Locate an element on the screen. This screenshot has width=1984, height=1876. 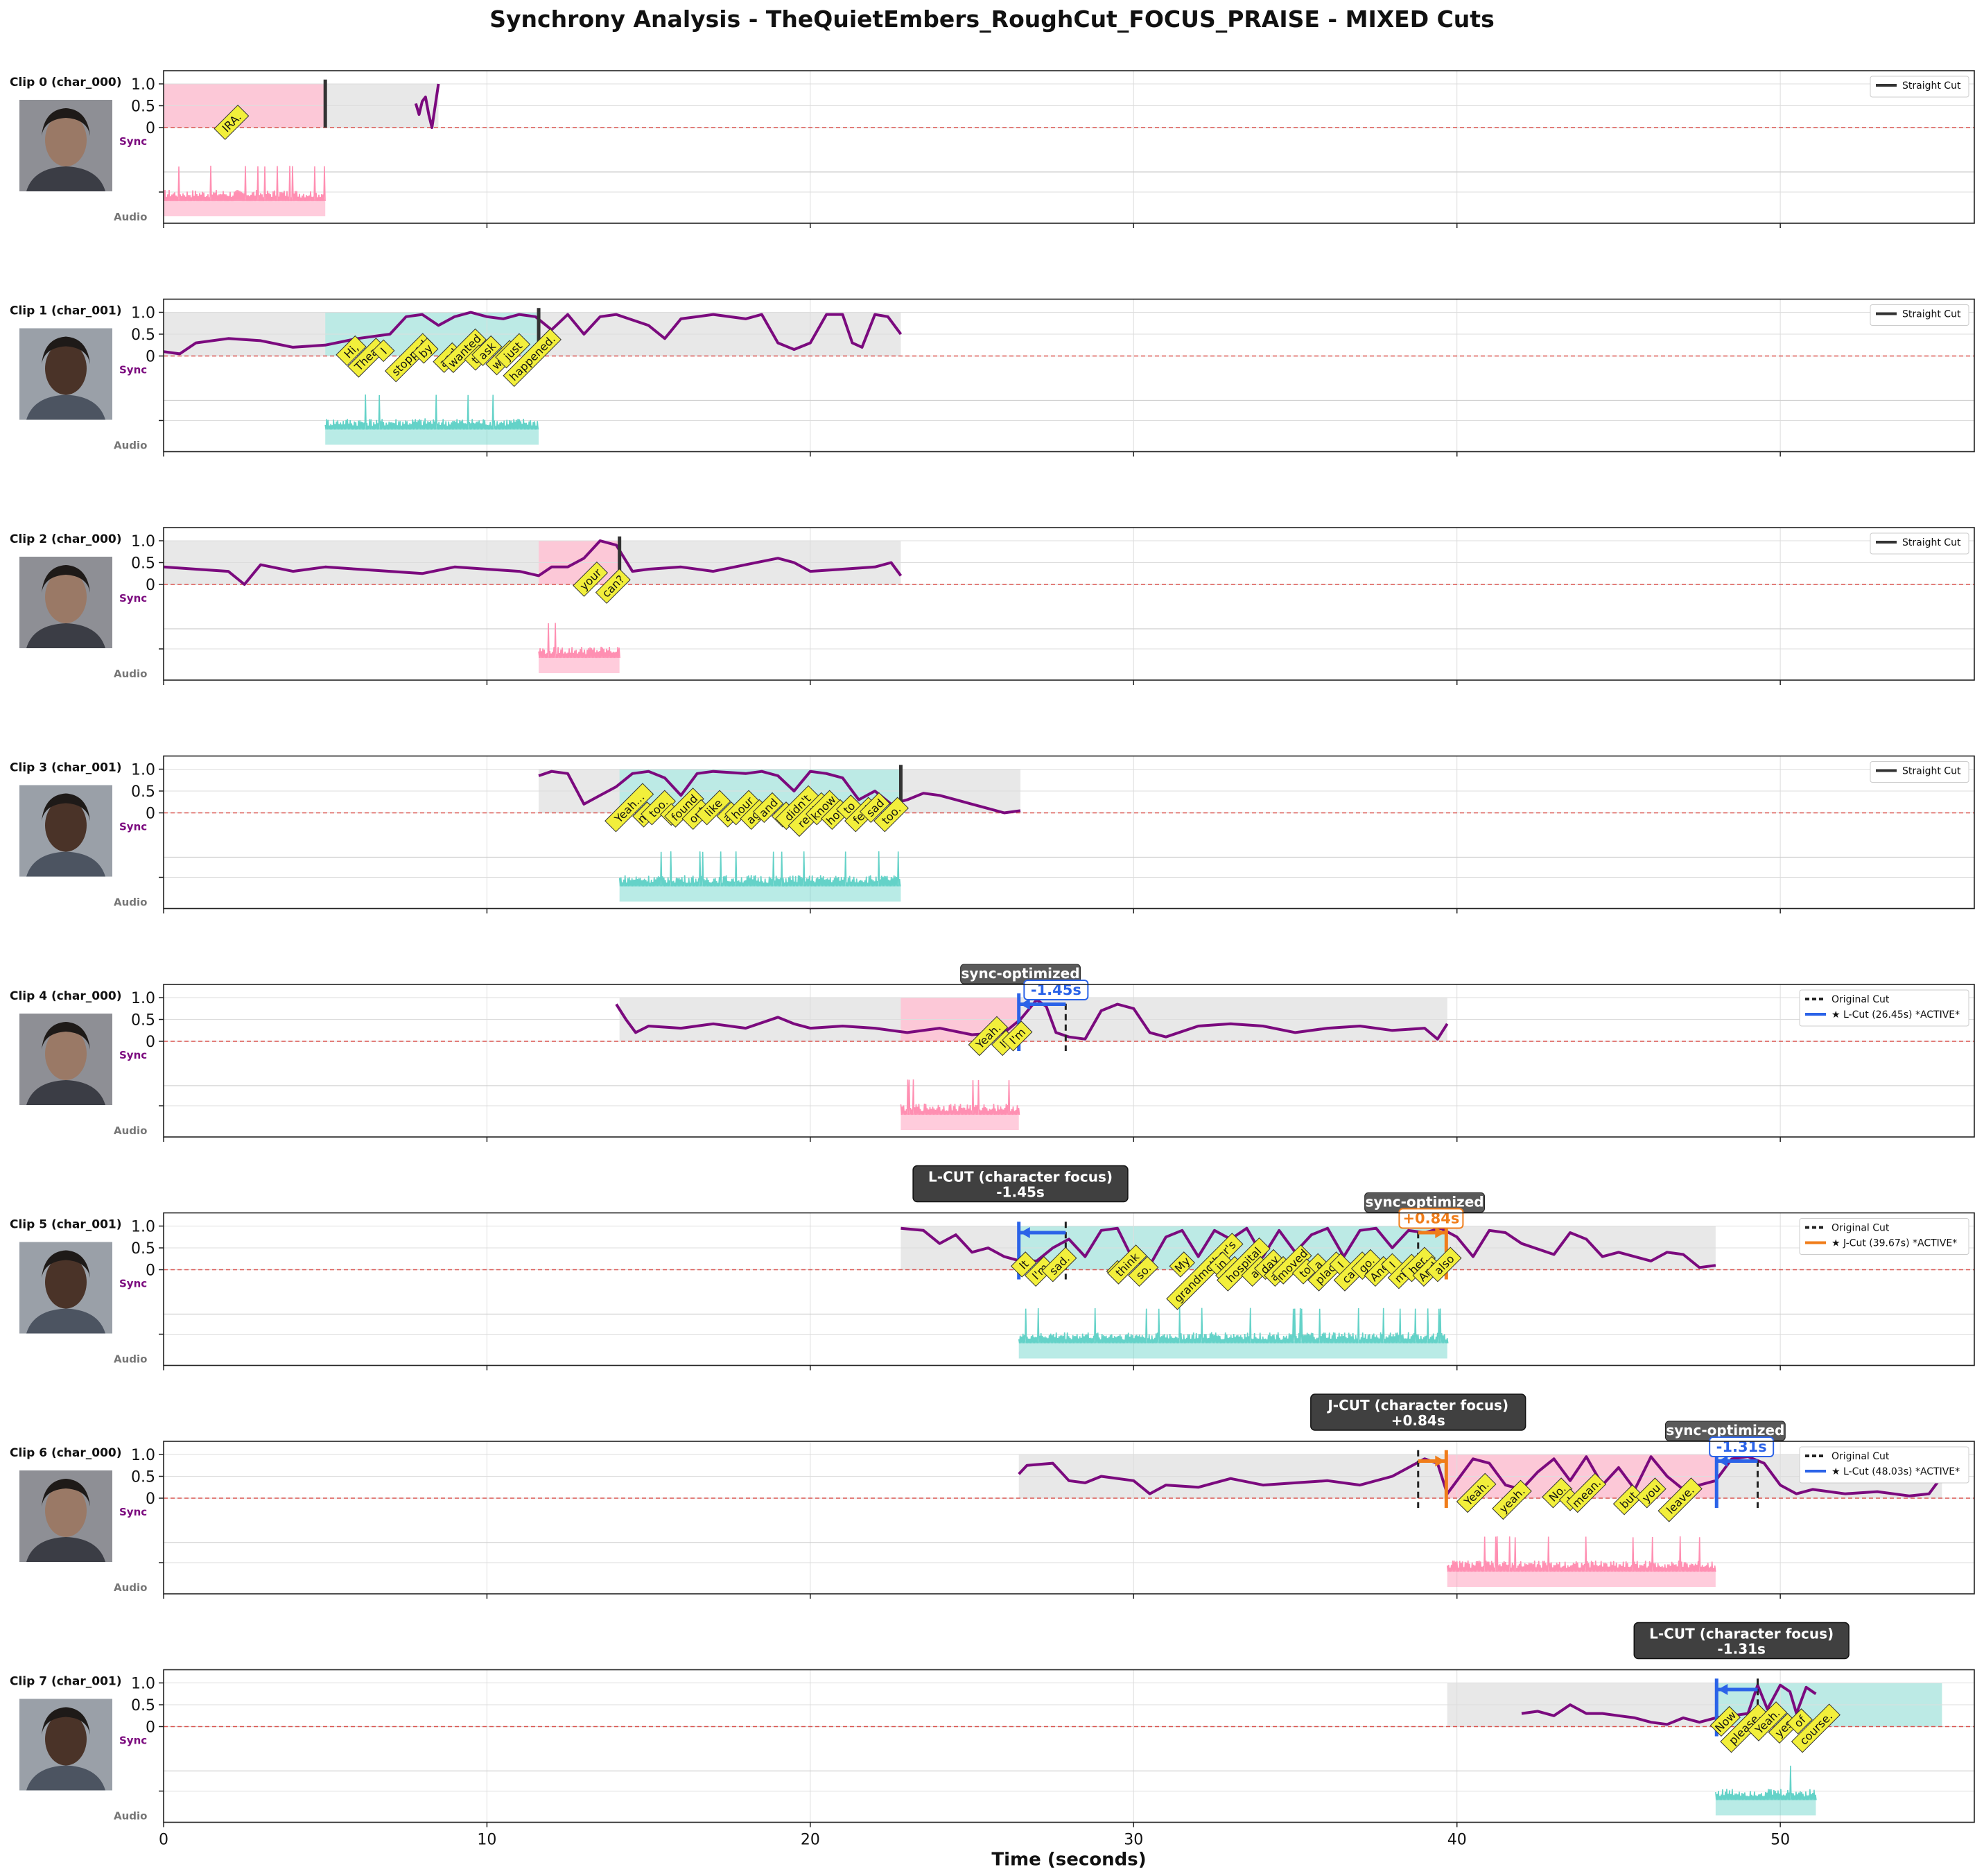
clip-label: Clip 1 (char_001) is located at coordinates (66, 311).